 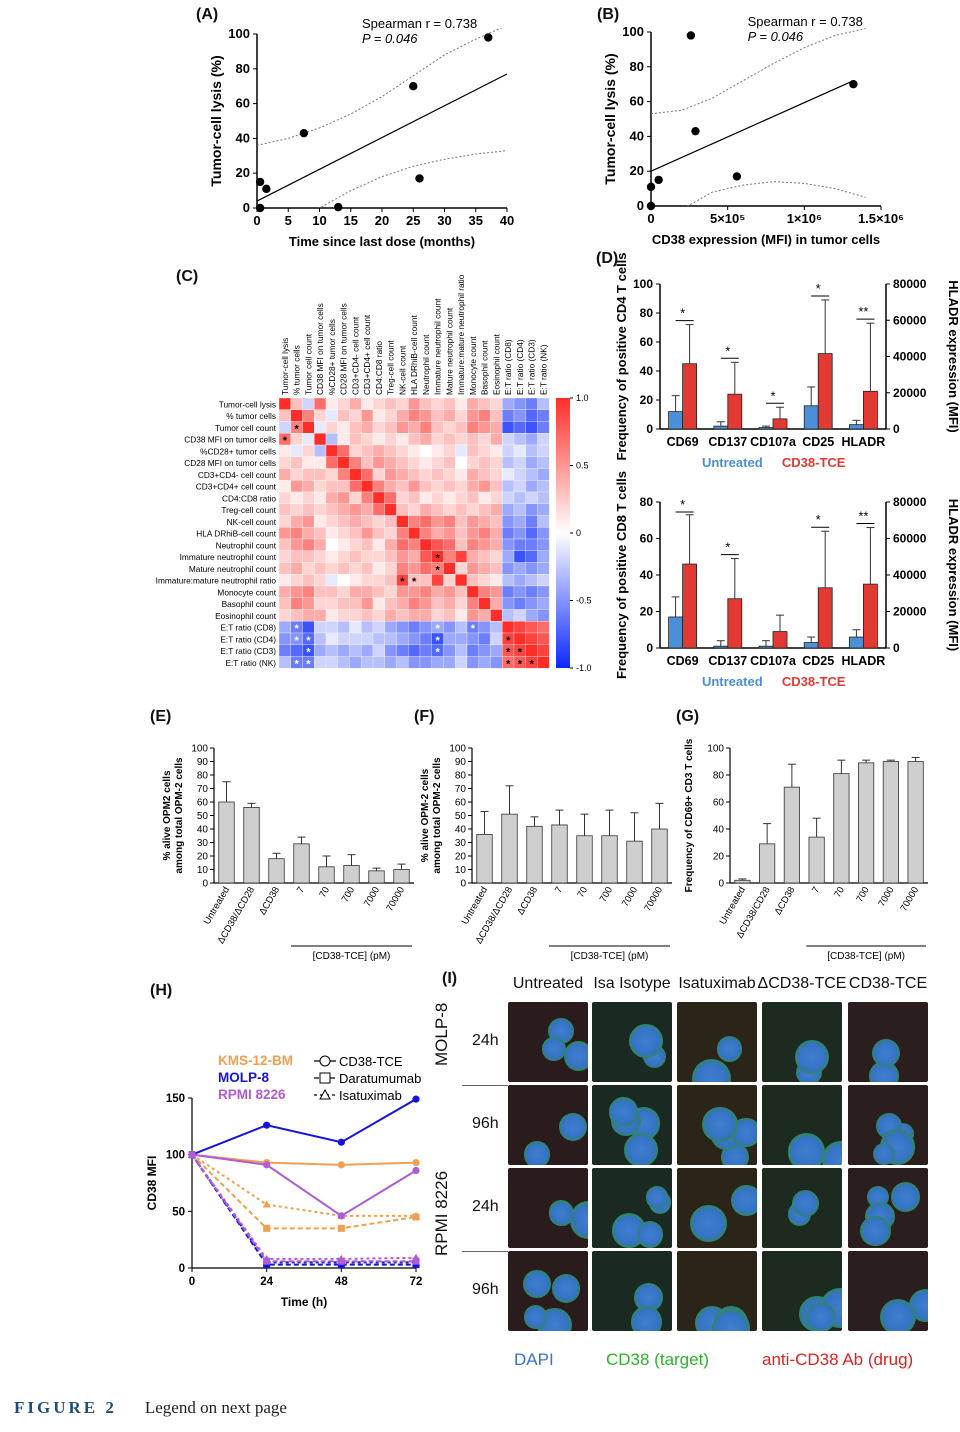 I want to click on x-tick-label: 15, so click(x=351, y=220).